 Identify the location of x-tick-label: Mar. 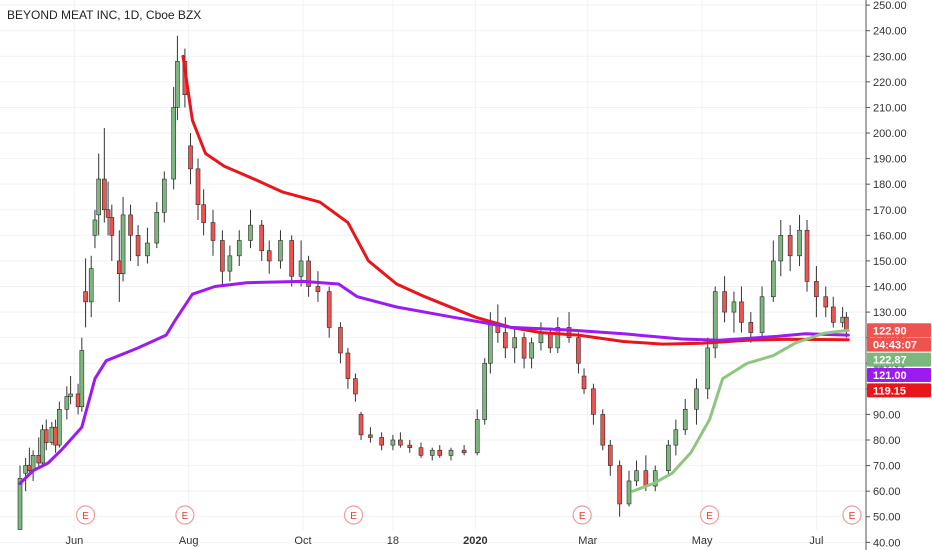
(587, 541).